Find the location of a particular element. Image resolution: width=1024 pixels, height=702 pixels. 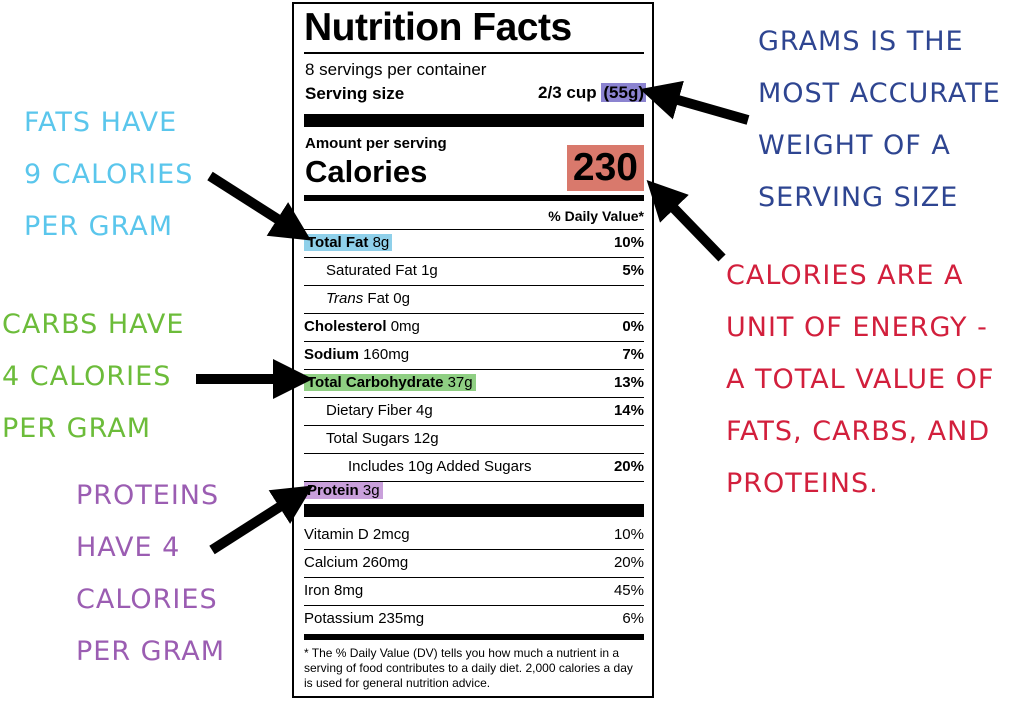

serving-size-label: Serving size is located at coordinates (355, 93).